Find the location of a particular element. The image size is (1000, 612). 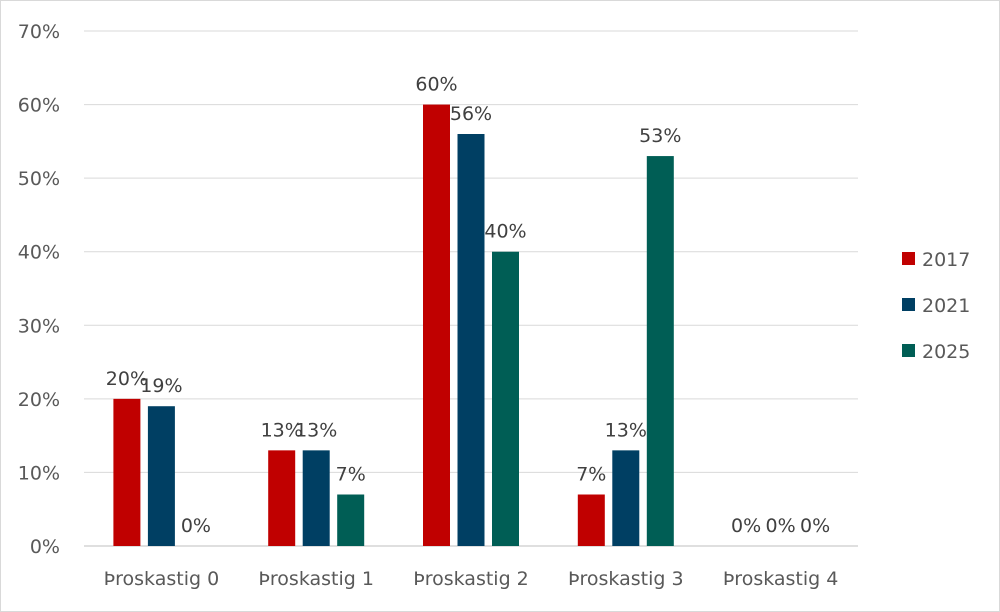

data-label-2017-3: 7% is located at coordinates (591, 475).